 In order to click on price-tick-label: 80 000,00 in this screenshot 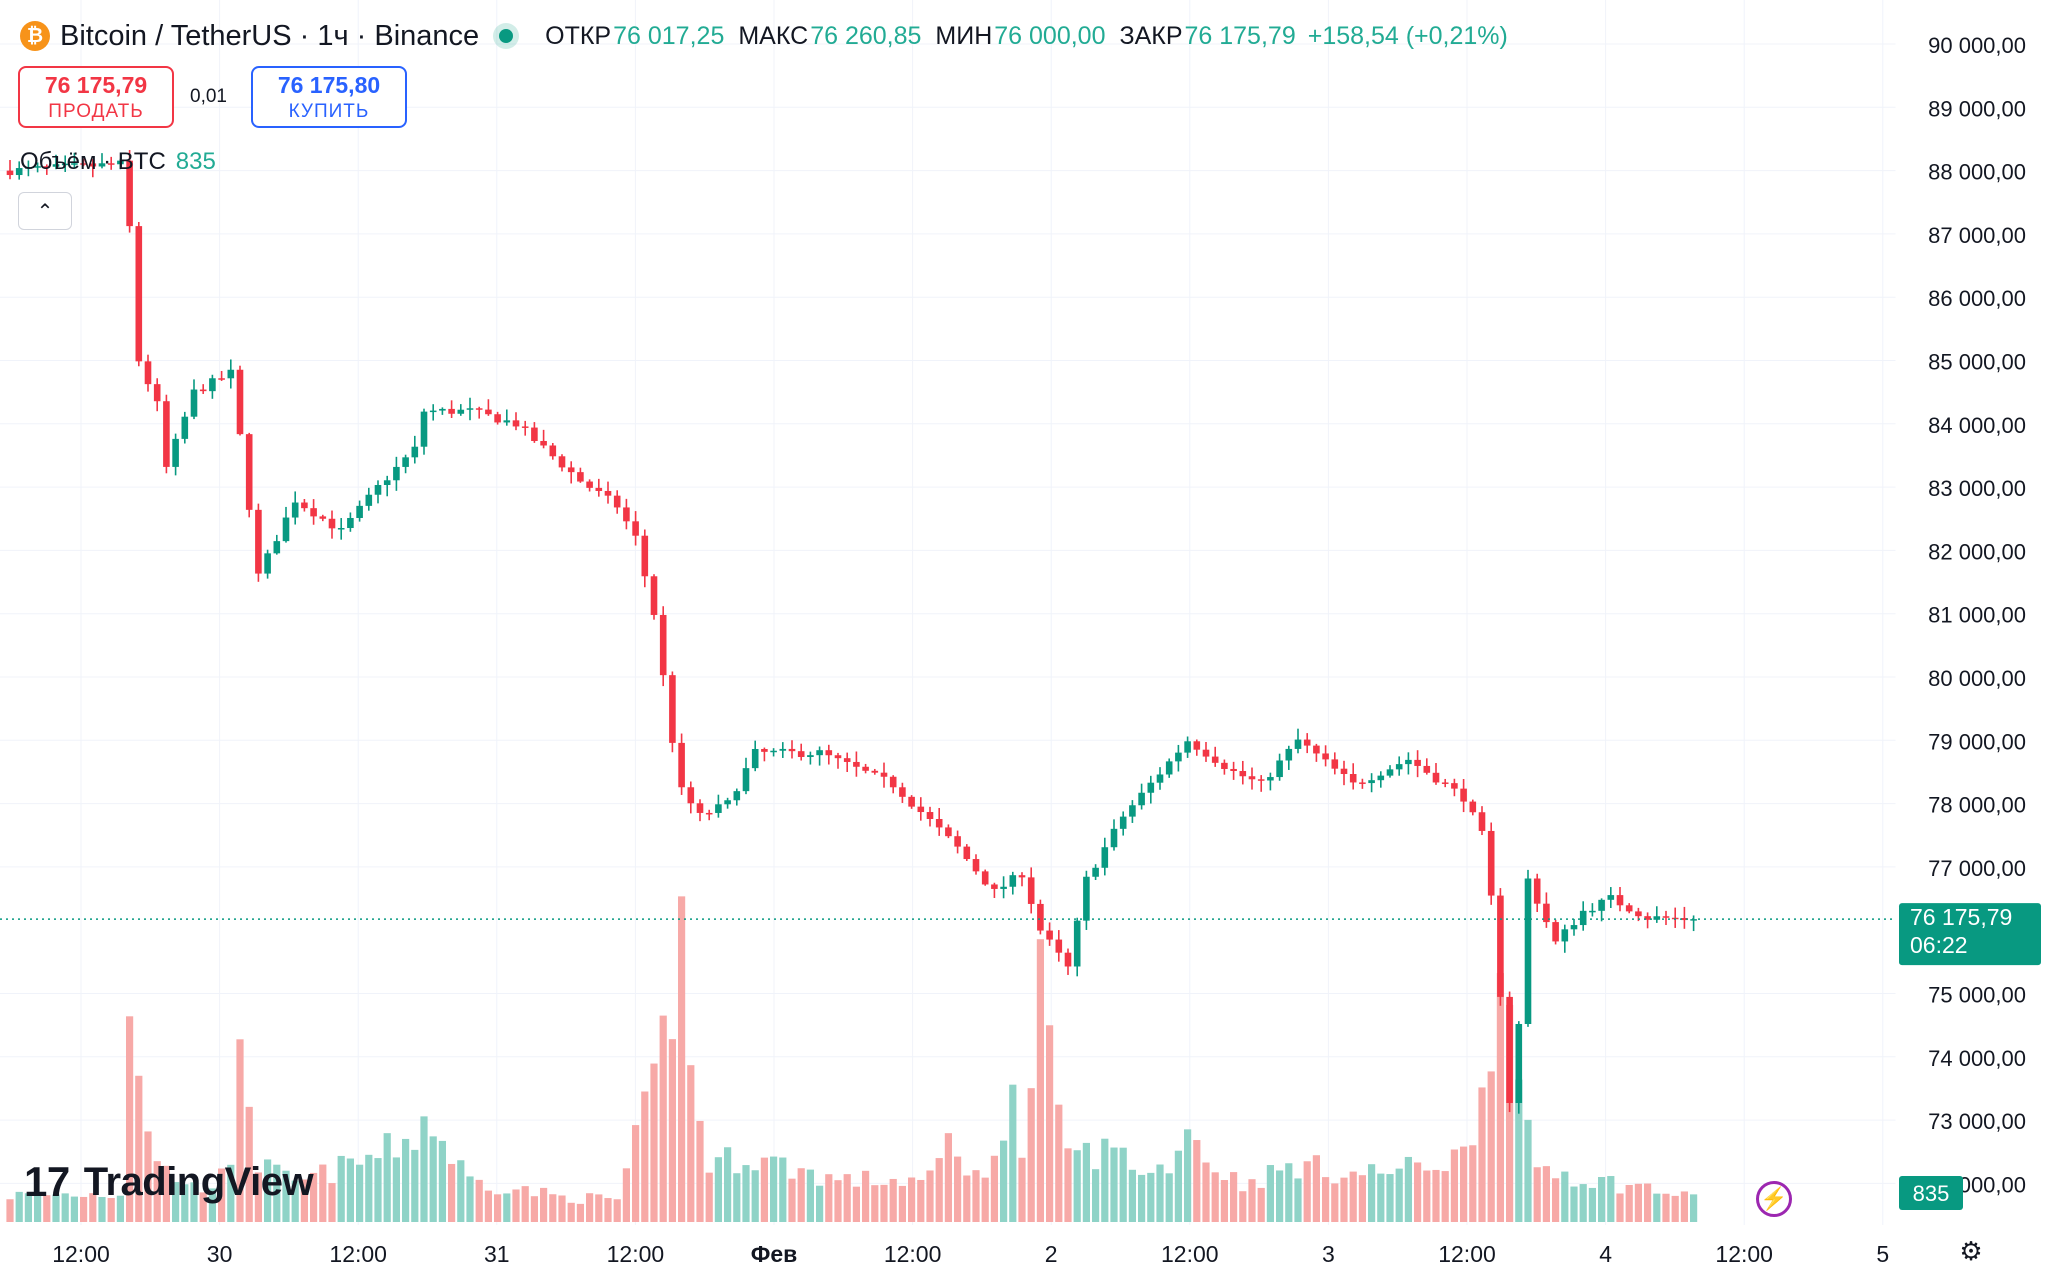, I will do `click(1977, 678)`.